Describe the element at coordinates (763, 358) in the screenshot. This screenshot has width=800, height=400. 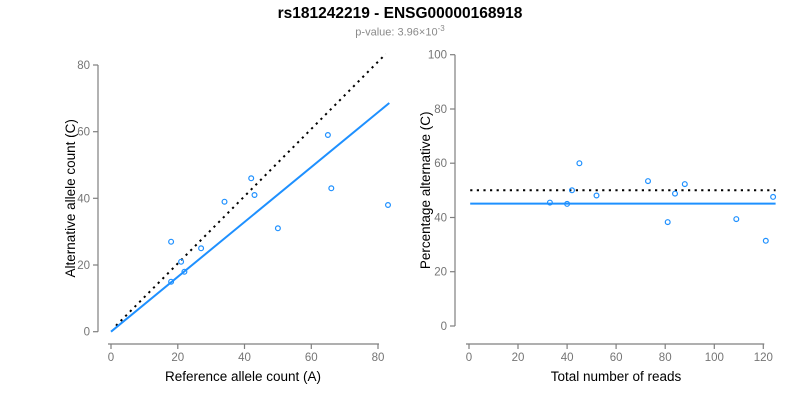
I see `right-x-tick-label: 120` at that location.